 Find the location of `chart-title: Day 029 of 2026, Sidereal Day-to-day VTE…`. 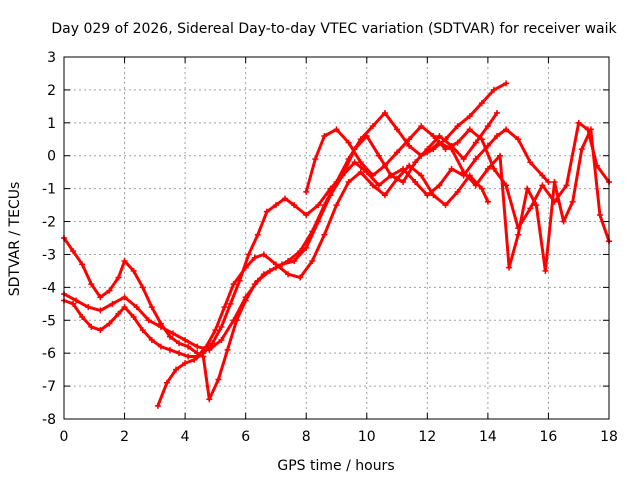

chart-title: Day 029 of 2026, Sidereal Day-to-day VTE… is located at coordinates (334, 29).